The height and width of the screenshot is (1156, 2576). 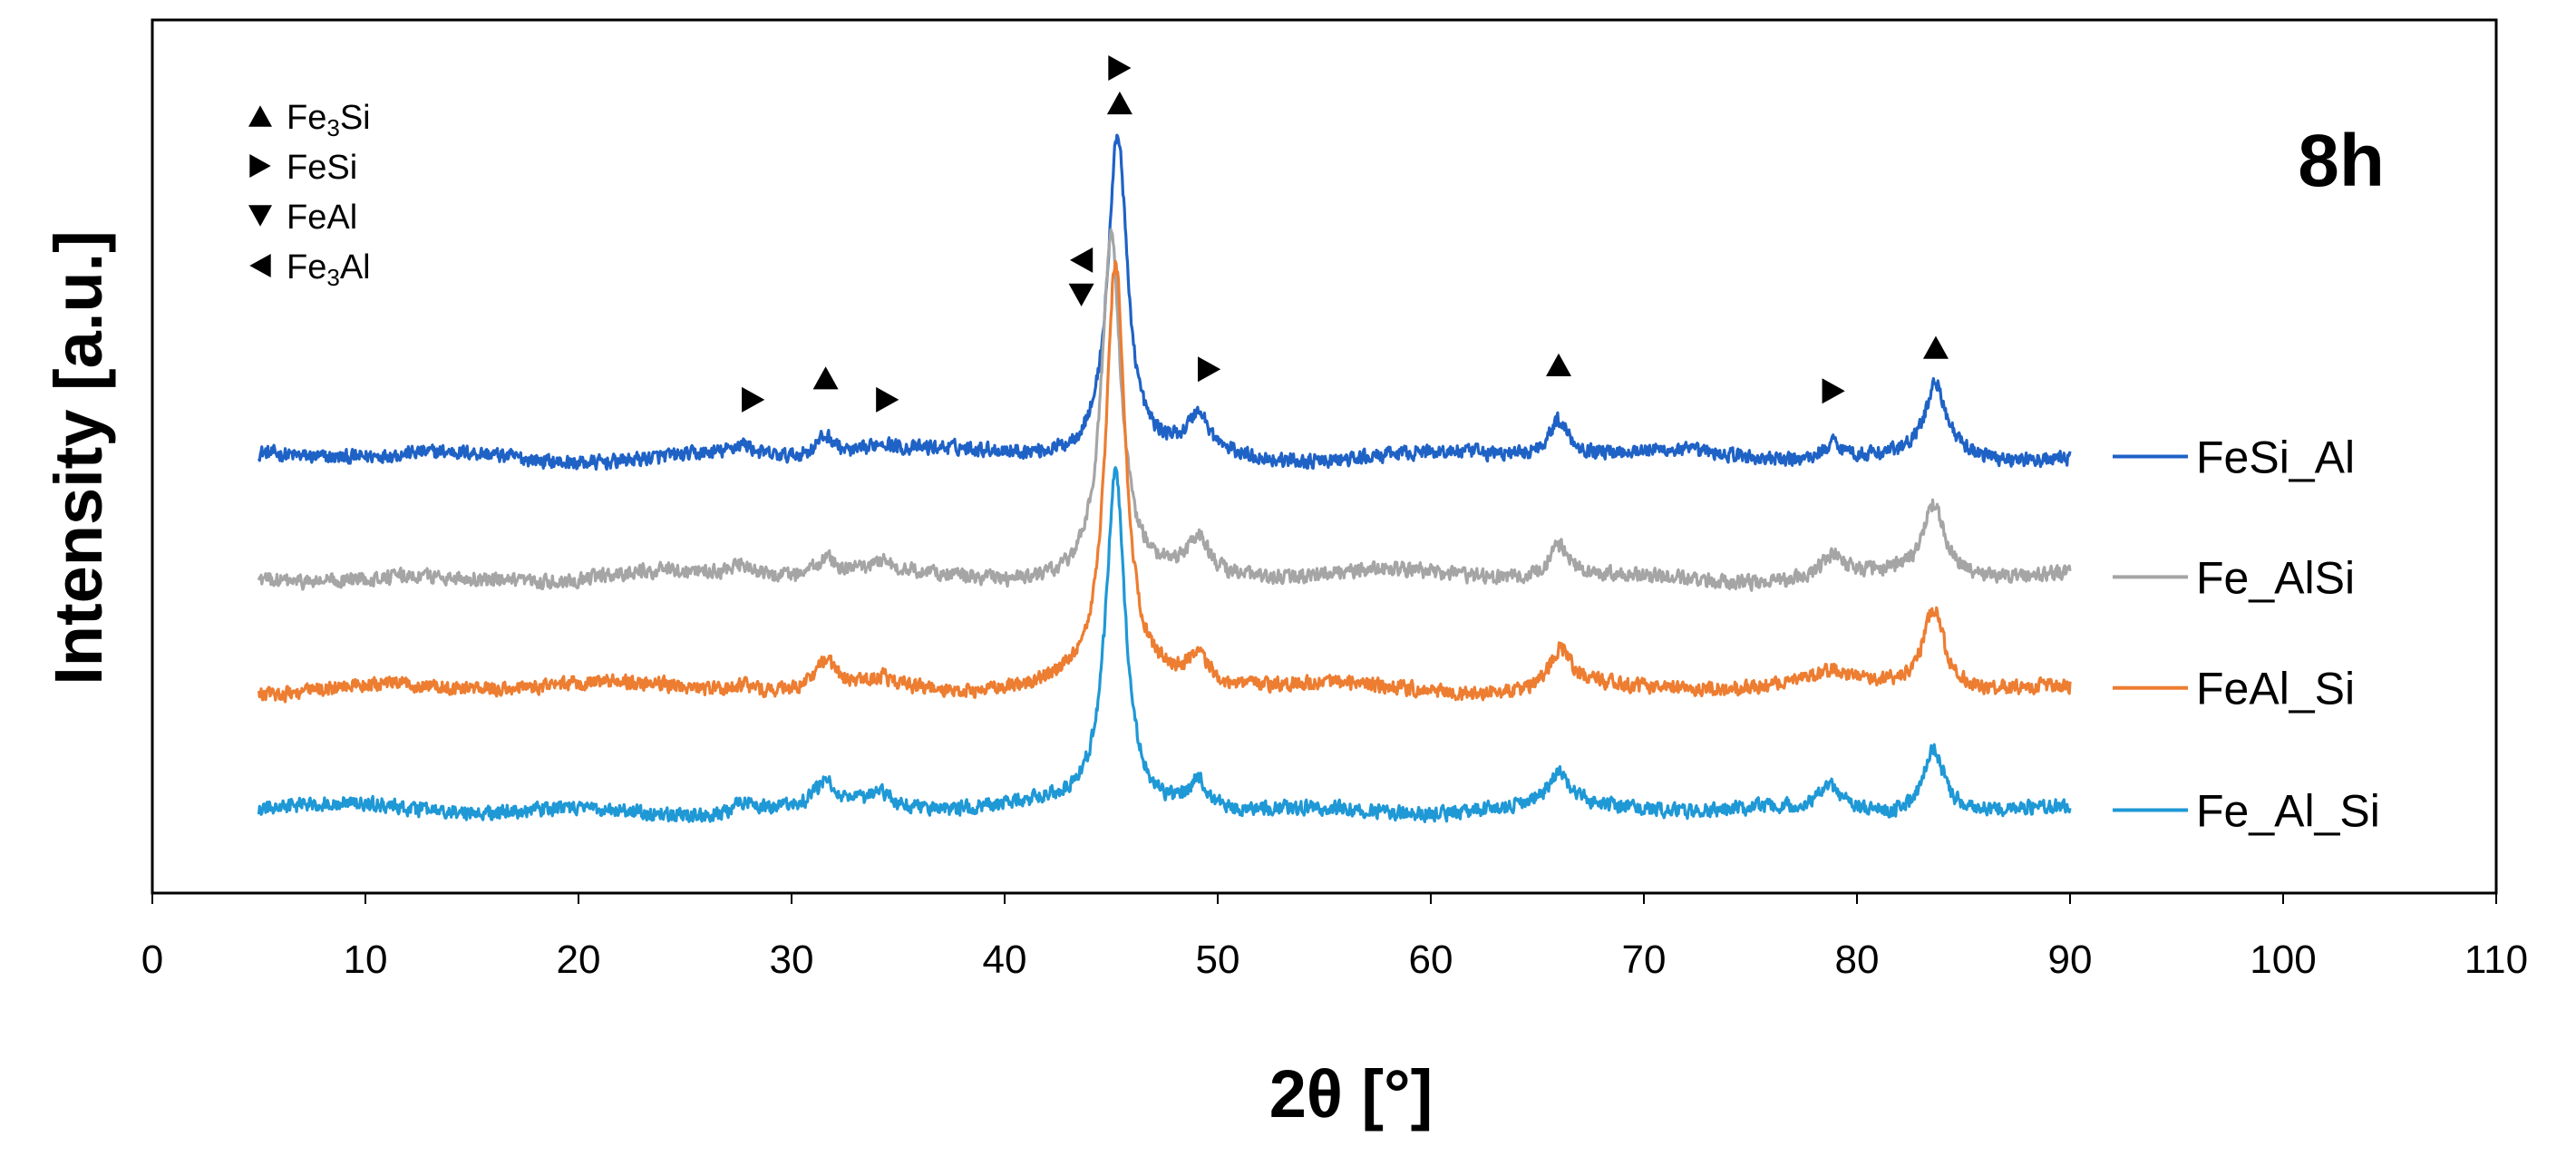 What do you see at coordinates (78, 457) in the screenshot?
I see `y-axis-title: Intensity [a.u.]` at bounding box center [78, 457].